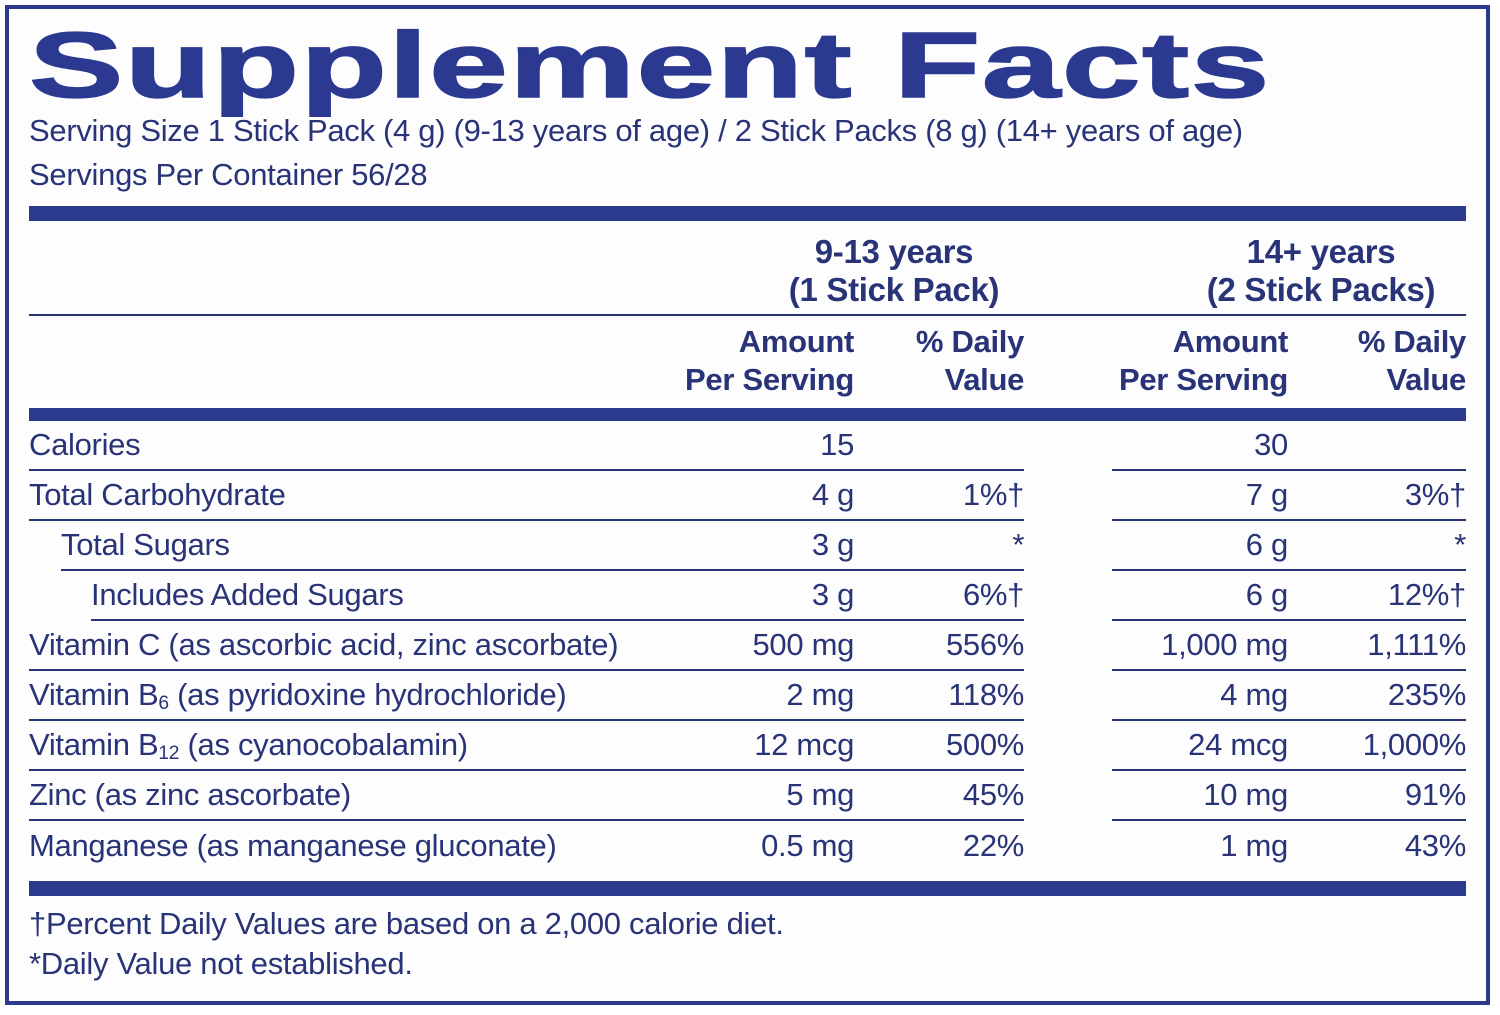 This screenshot has width=1500, height=1015. What do you see at coordinates (747, 496) in the screenshot?
I see `table-row-total-carbohydrate: Total Carbohydrate 4 g 1%† 7 g 3%†` at bounding box center [747, 496].